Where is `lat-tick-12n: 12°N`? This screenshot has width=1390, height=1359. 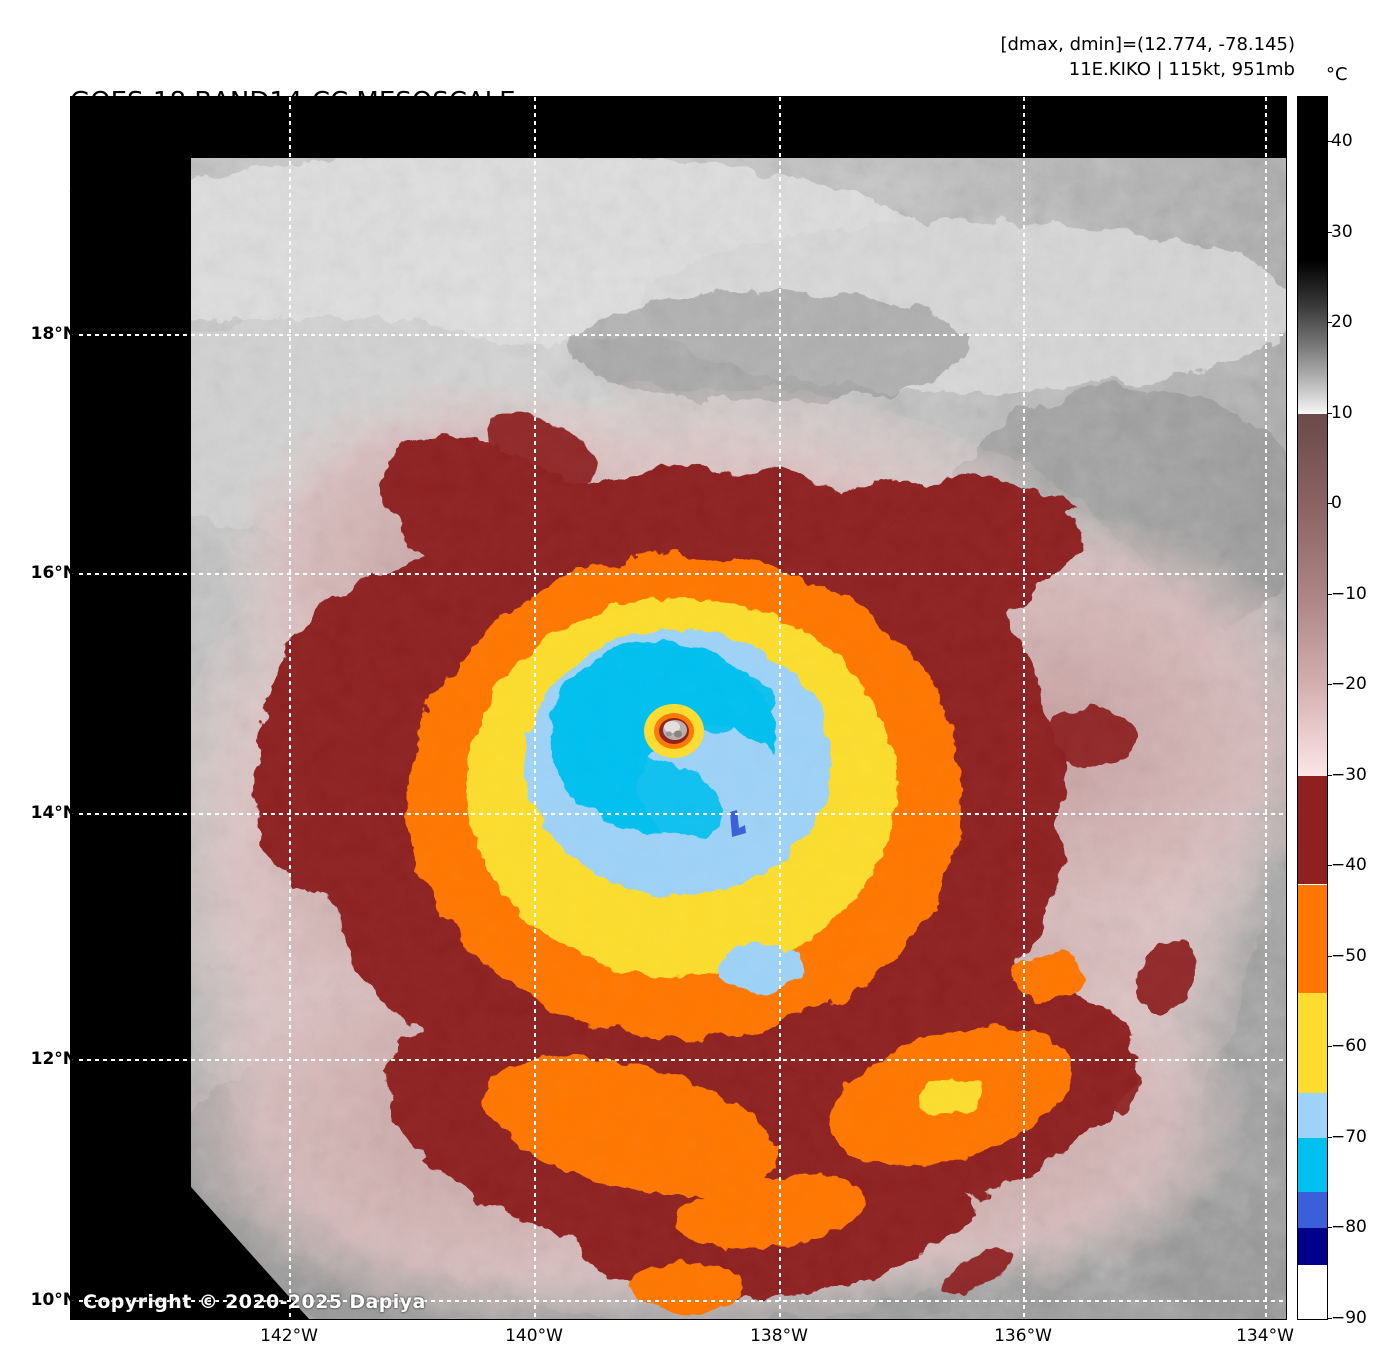
lat-tick-12n: 12°N is located at coordinates (53, 1059).